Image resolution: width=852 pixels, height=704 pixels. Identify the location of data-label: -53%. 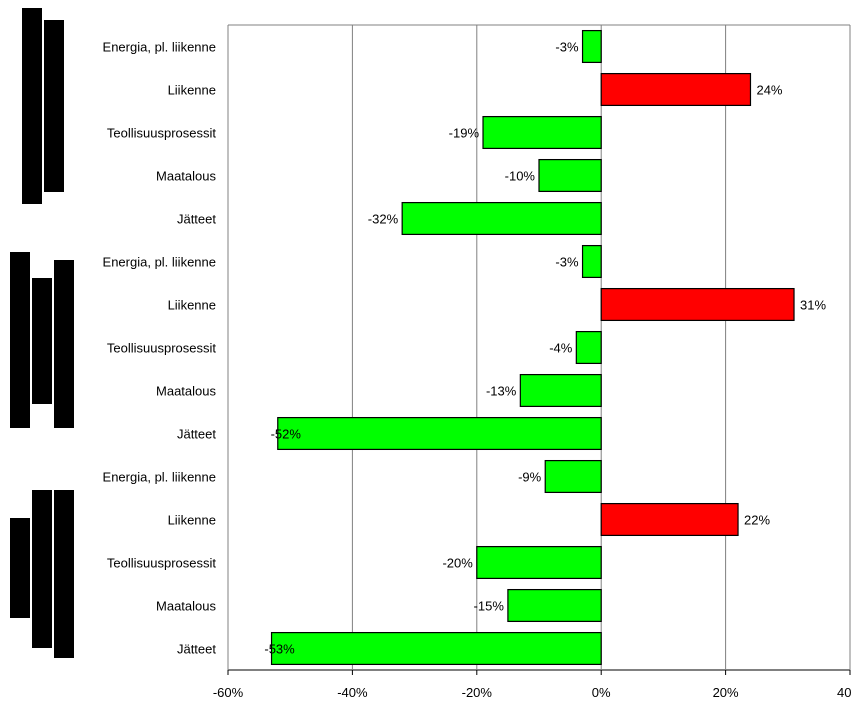
(279, 649).